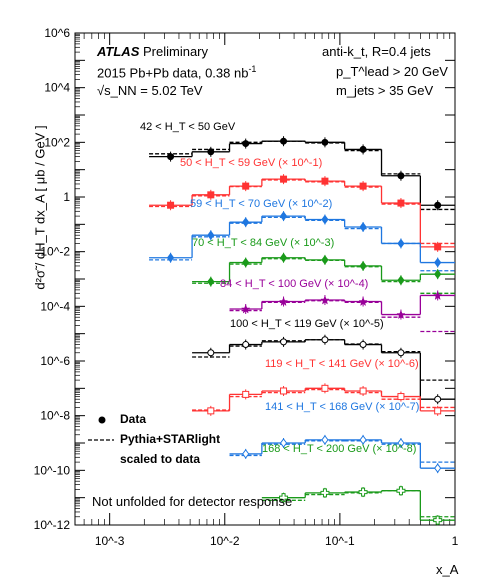 This screenshot has height=586, width=480. I want to click on series-label: 59 < H_T < 70 GeV (× 10^-2), so click(261, 204).